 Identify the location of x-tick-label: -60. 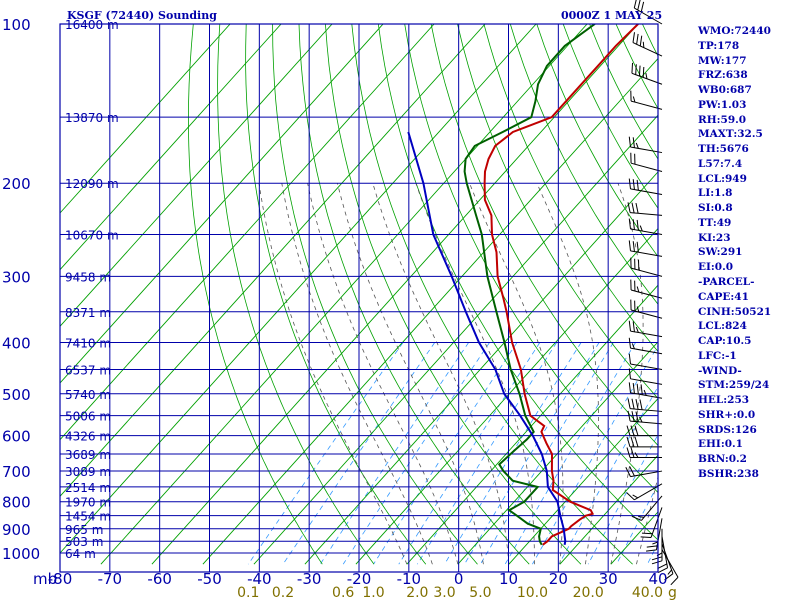
(159, 579).